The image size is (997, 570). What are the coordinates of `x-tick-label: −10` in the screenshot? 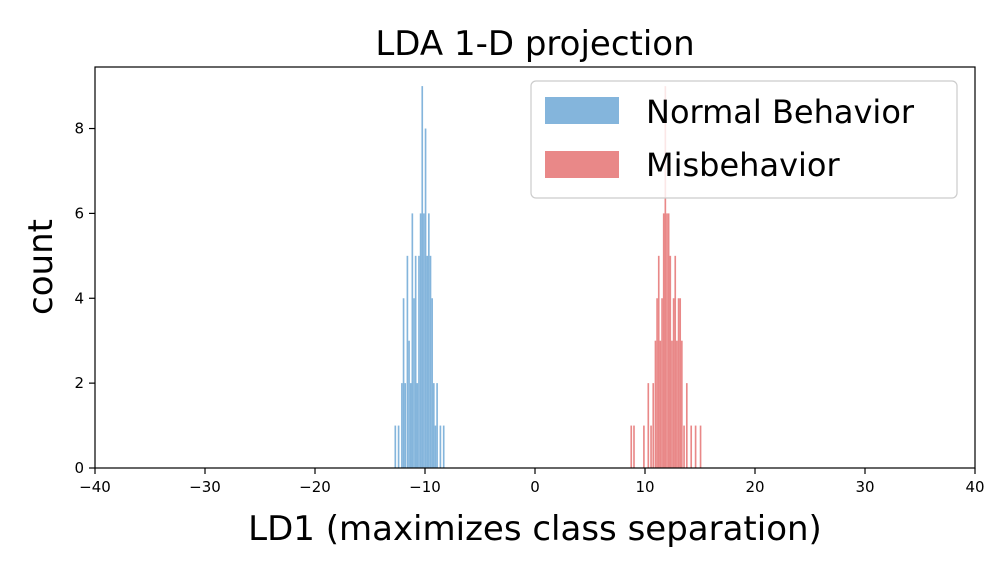 It's located at (425, 487).